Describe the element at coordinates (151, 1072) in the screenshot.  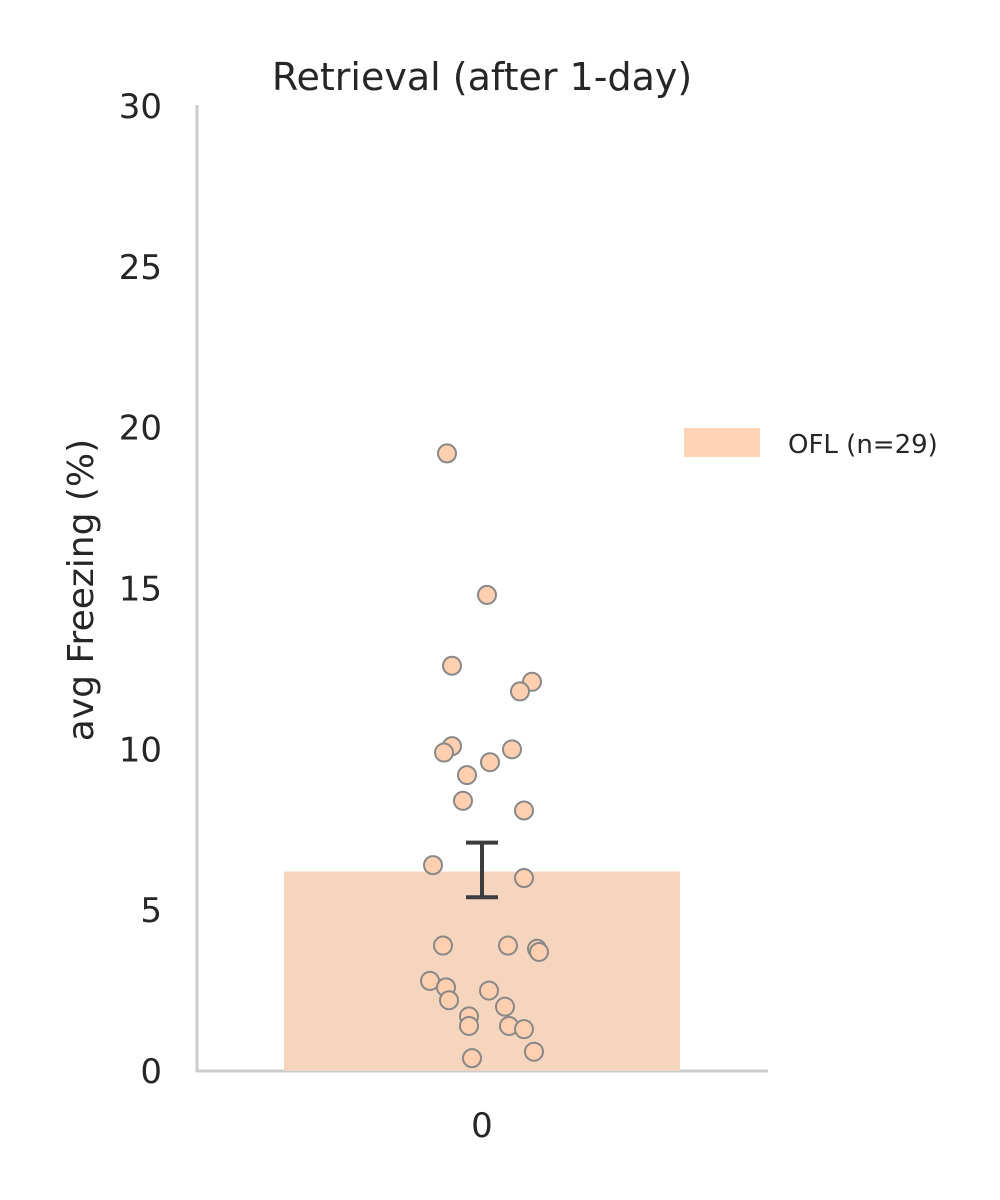
I see `y-tick-label: 0` at that location.